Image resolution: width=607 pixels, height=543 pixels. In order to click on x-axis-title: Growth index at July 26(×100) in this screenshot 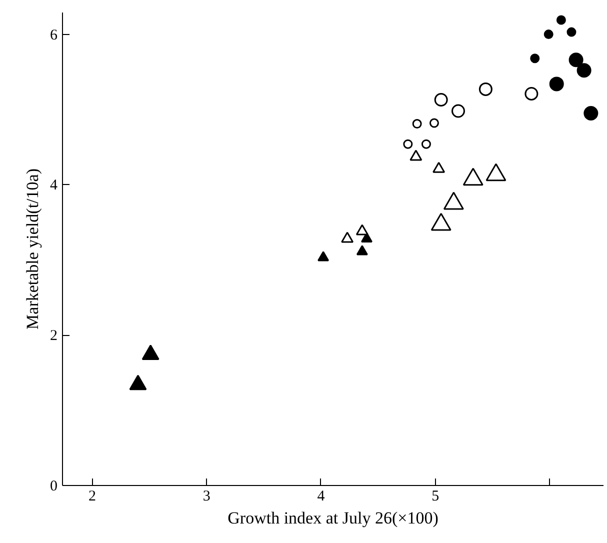, I will do `click(333, 518)`.